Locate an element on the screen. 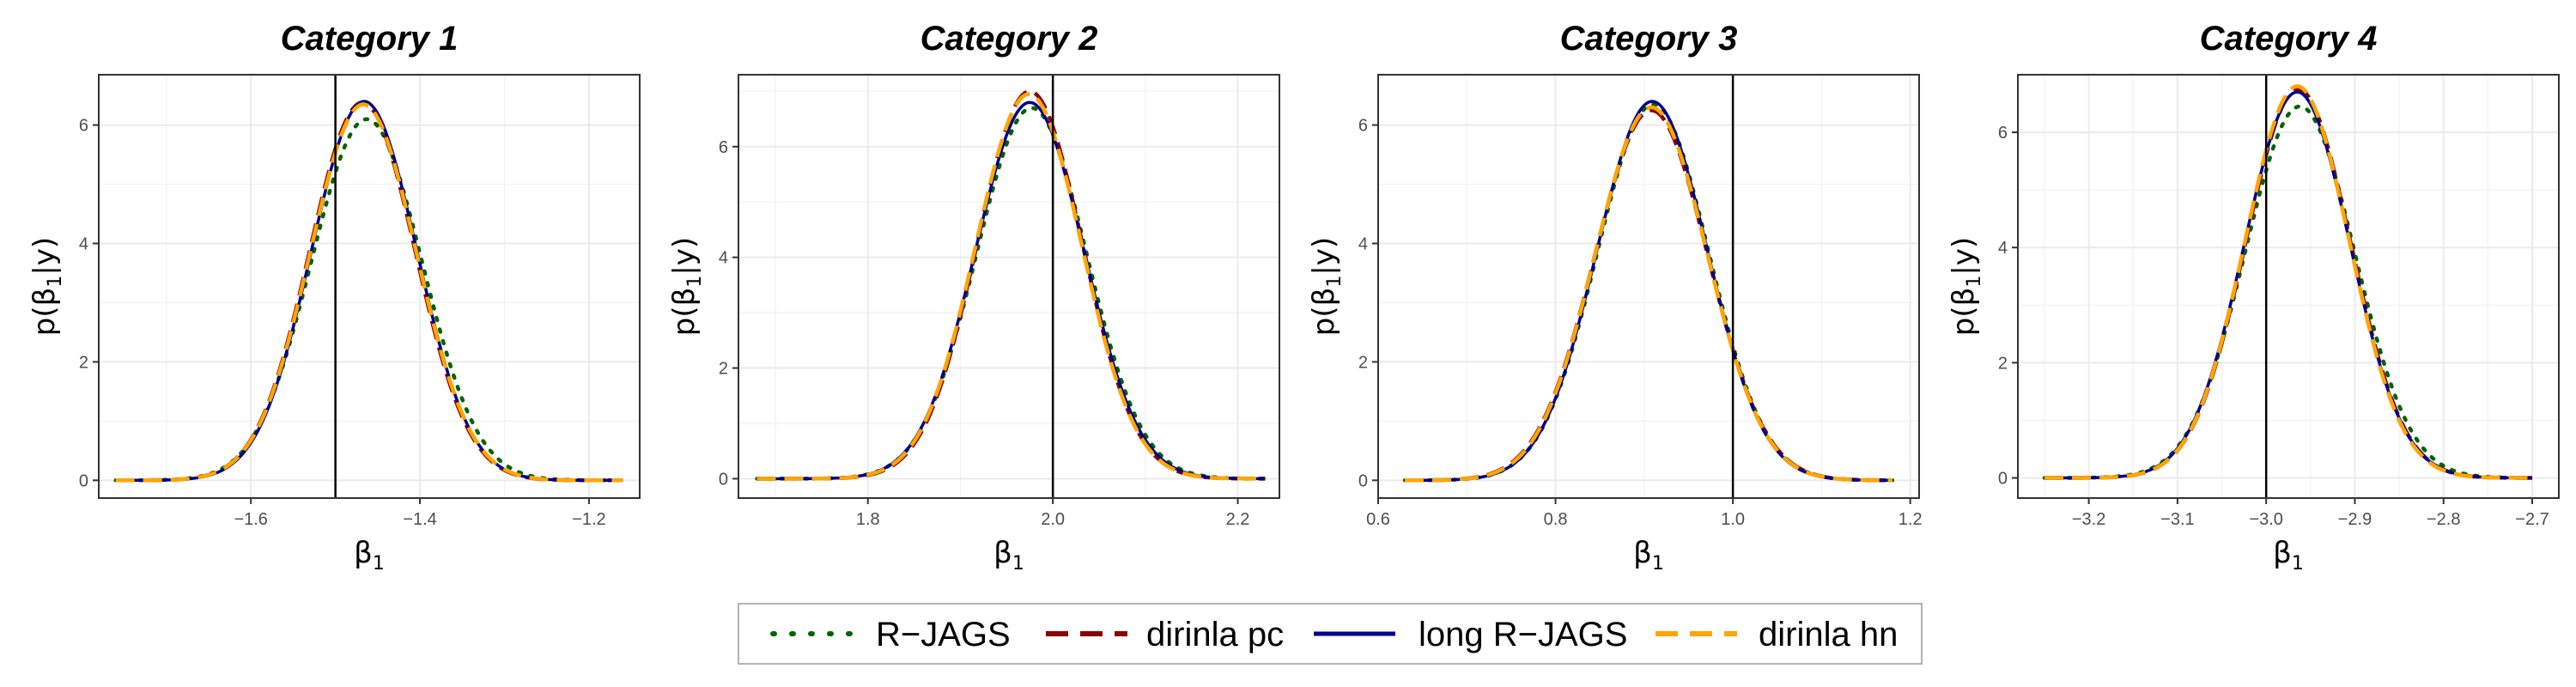  panel-title: Category 2 is located at coordinates (1009, 39).